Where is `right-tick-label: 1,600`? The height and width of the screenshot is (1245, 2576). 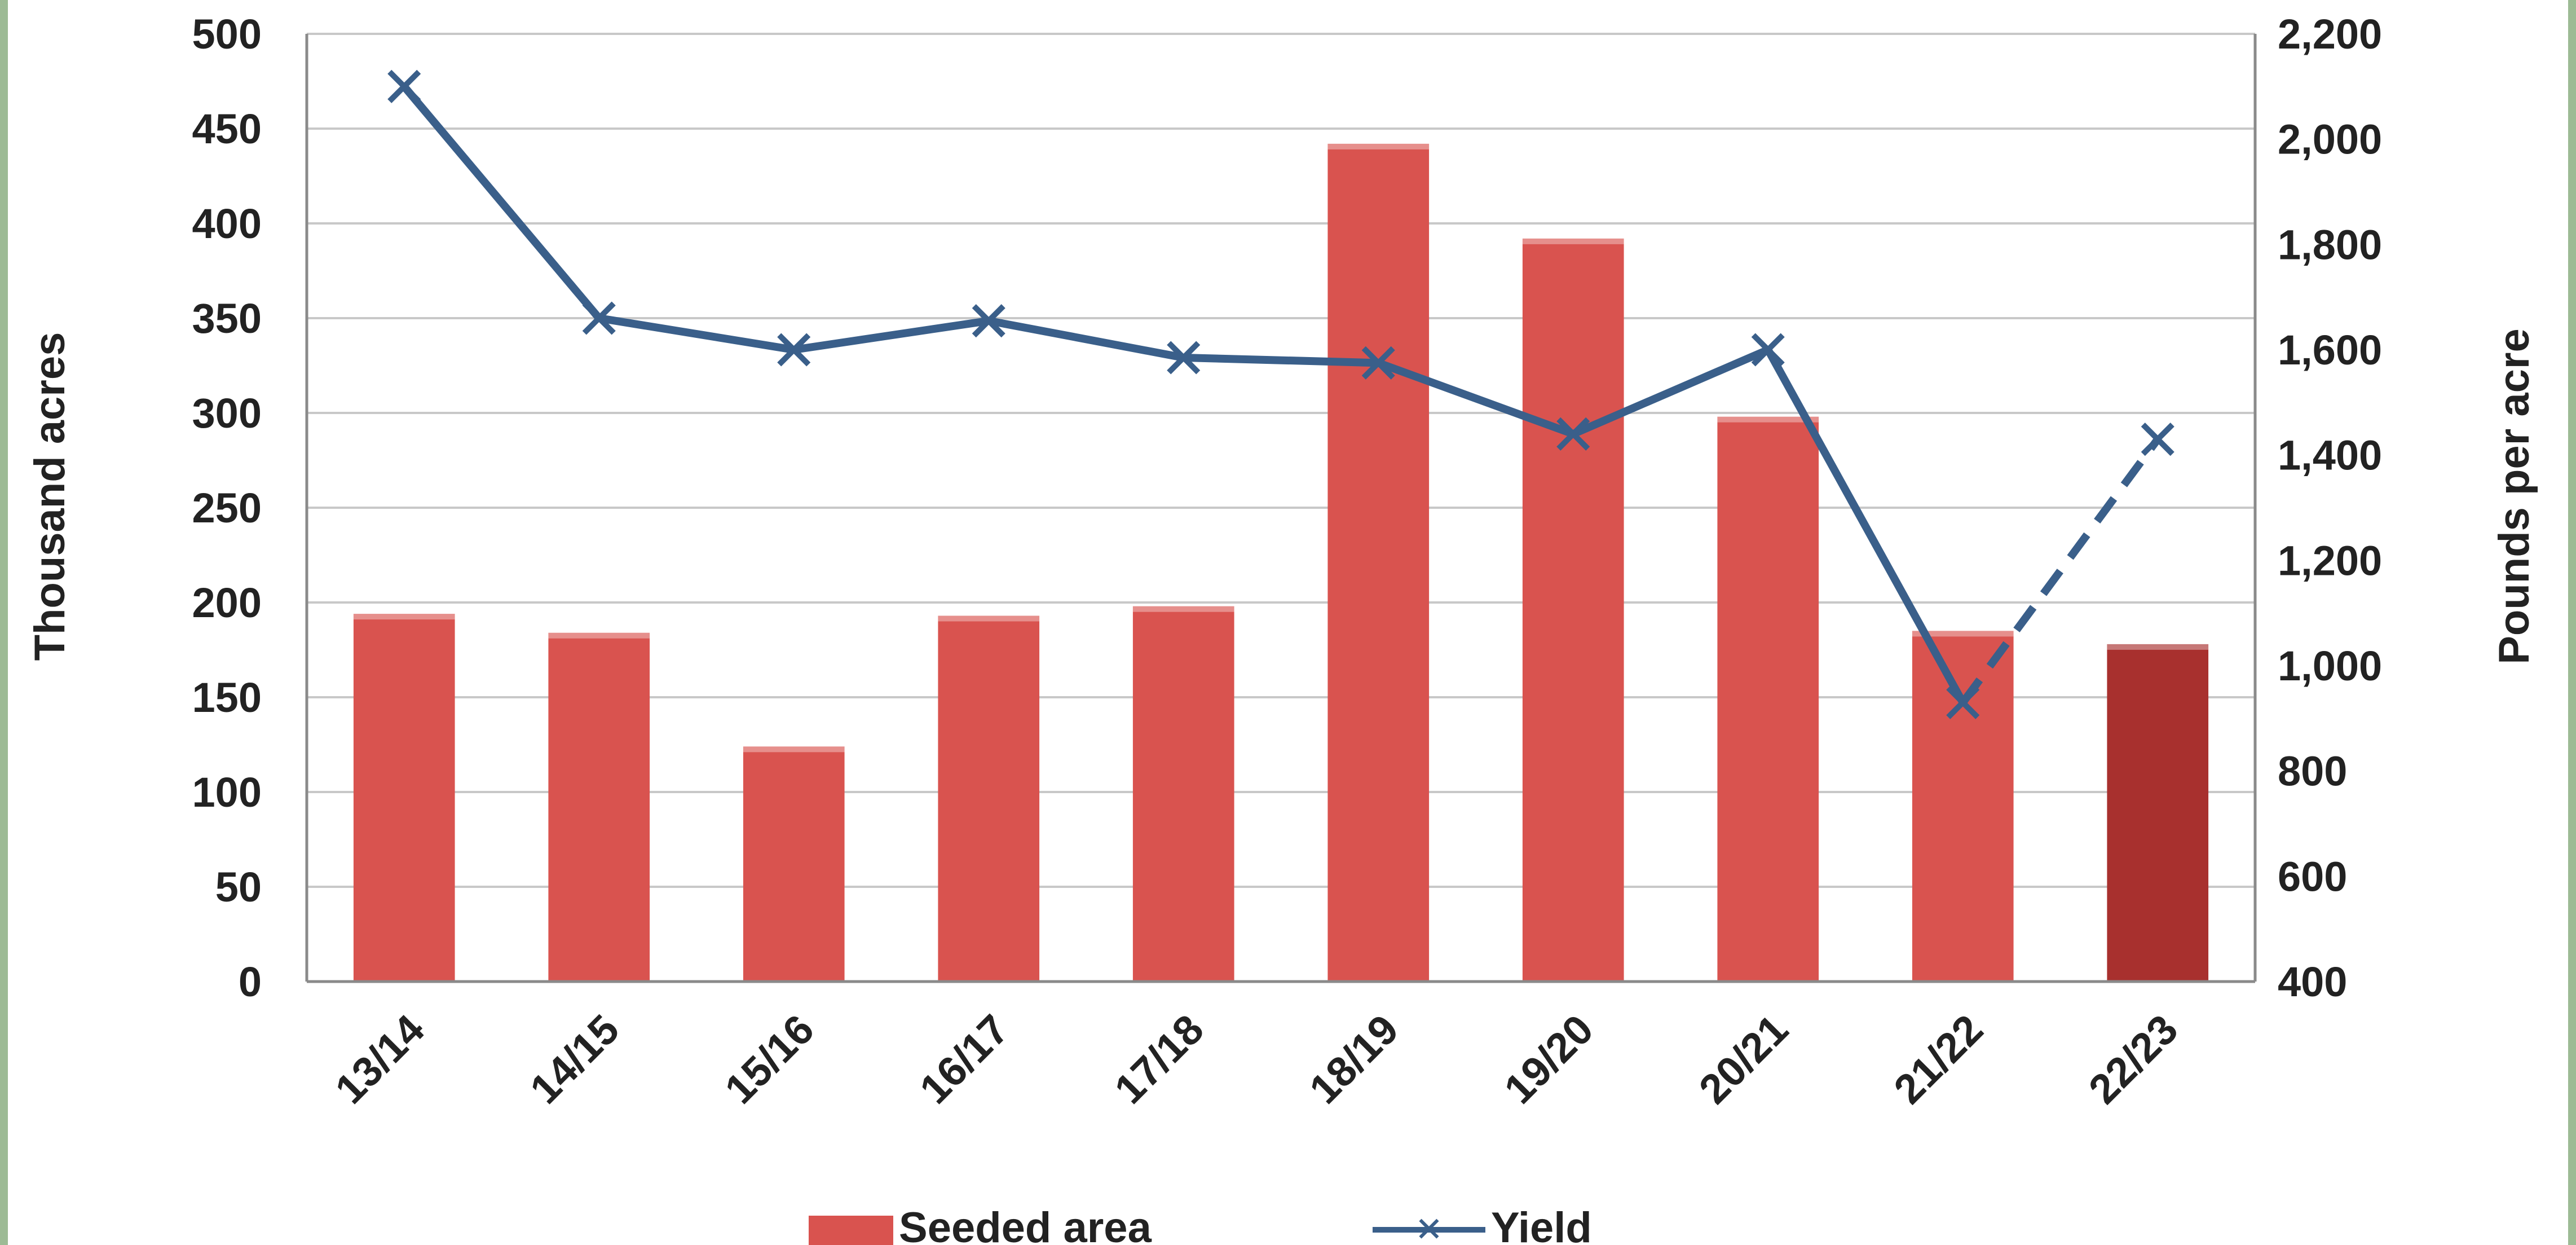 right-tick-label: 1,600 is located at coordinates (2330, 350).